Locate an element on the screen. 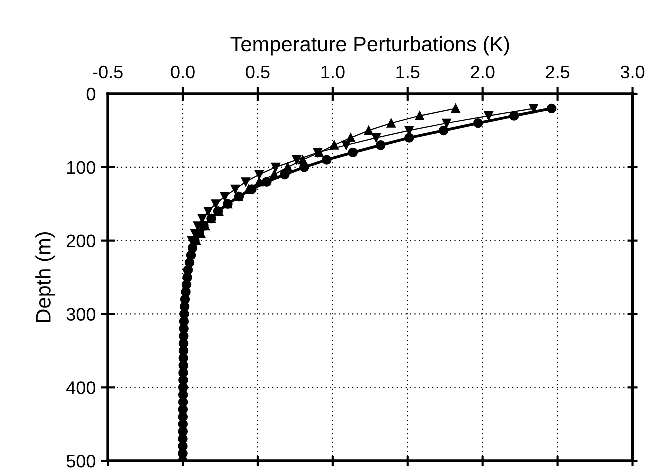 The height and width of the screenshot is (470, 647). x-tick-label: 1.5 is located at coordinates (408, 72).